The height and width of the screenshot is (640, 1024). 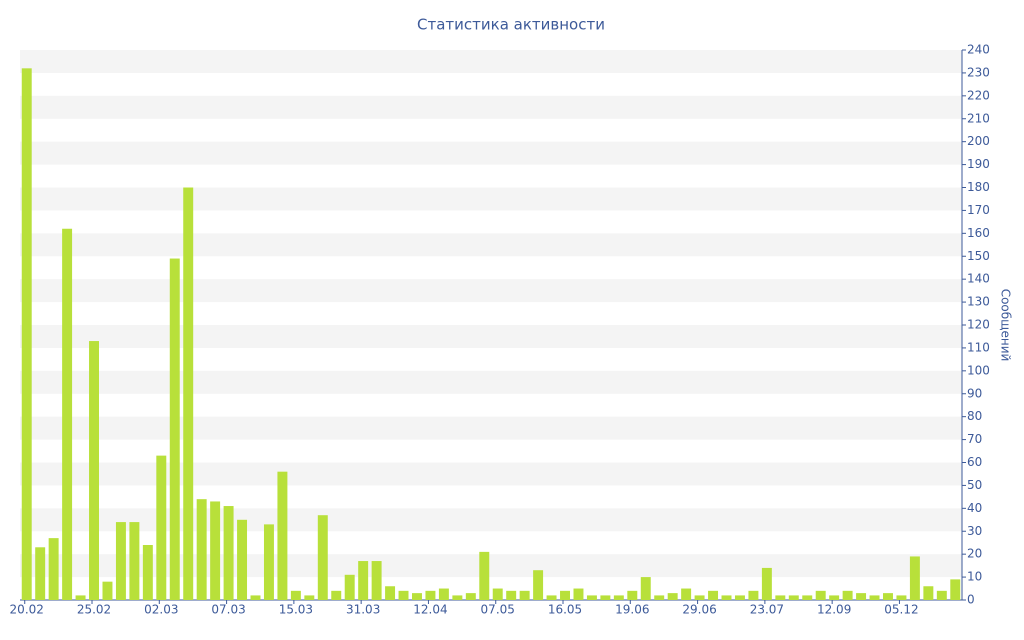 What do you see at coordinates (978, 256) in the screenshot?
I see `y-tick-label: 150` at bounding box center [978, 256].